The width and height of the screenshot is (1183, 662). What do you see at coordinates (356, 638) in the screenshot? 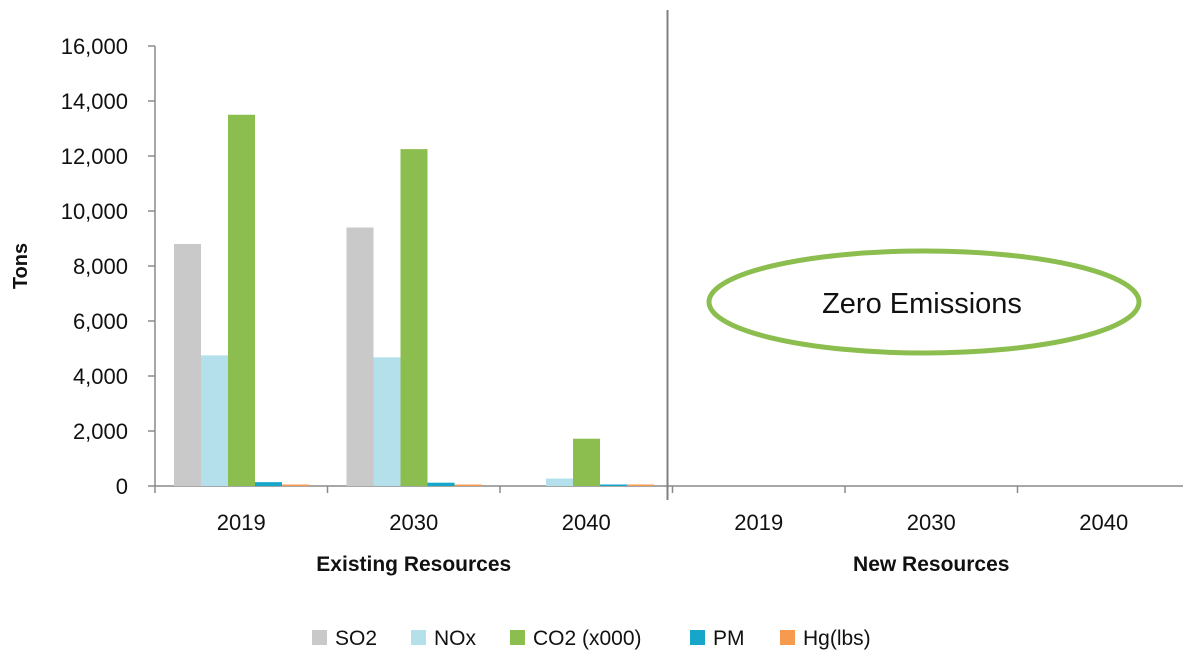
I see `legend-label: SO2` at bounding box center [356, 638].